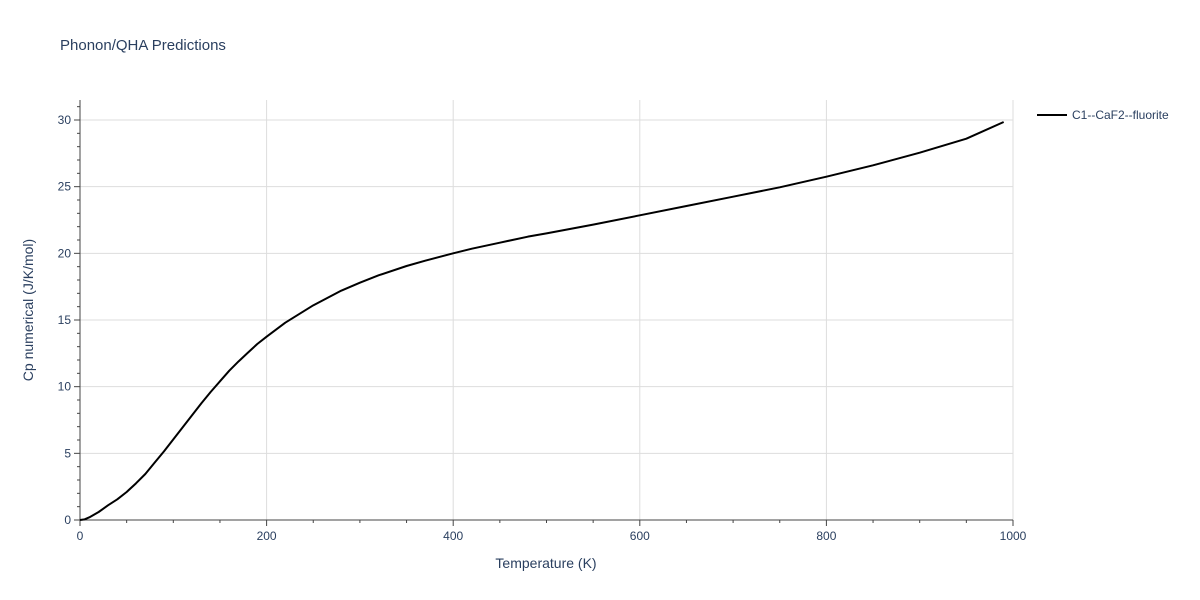  I want to click on x-tick-label: 0, so click(80, 536).